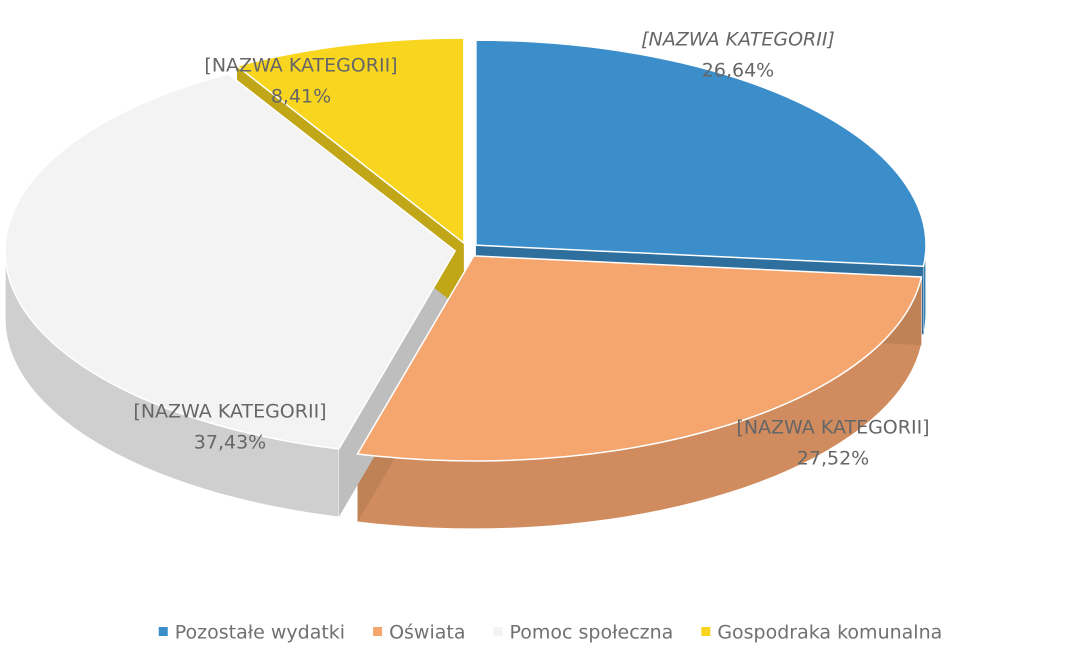 Image resolution: width=1081 pixels, height=653 pixels. I want to click on data-label-value: 26,64%, so click(738, 71).